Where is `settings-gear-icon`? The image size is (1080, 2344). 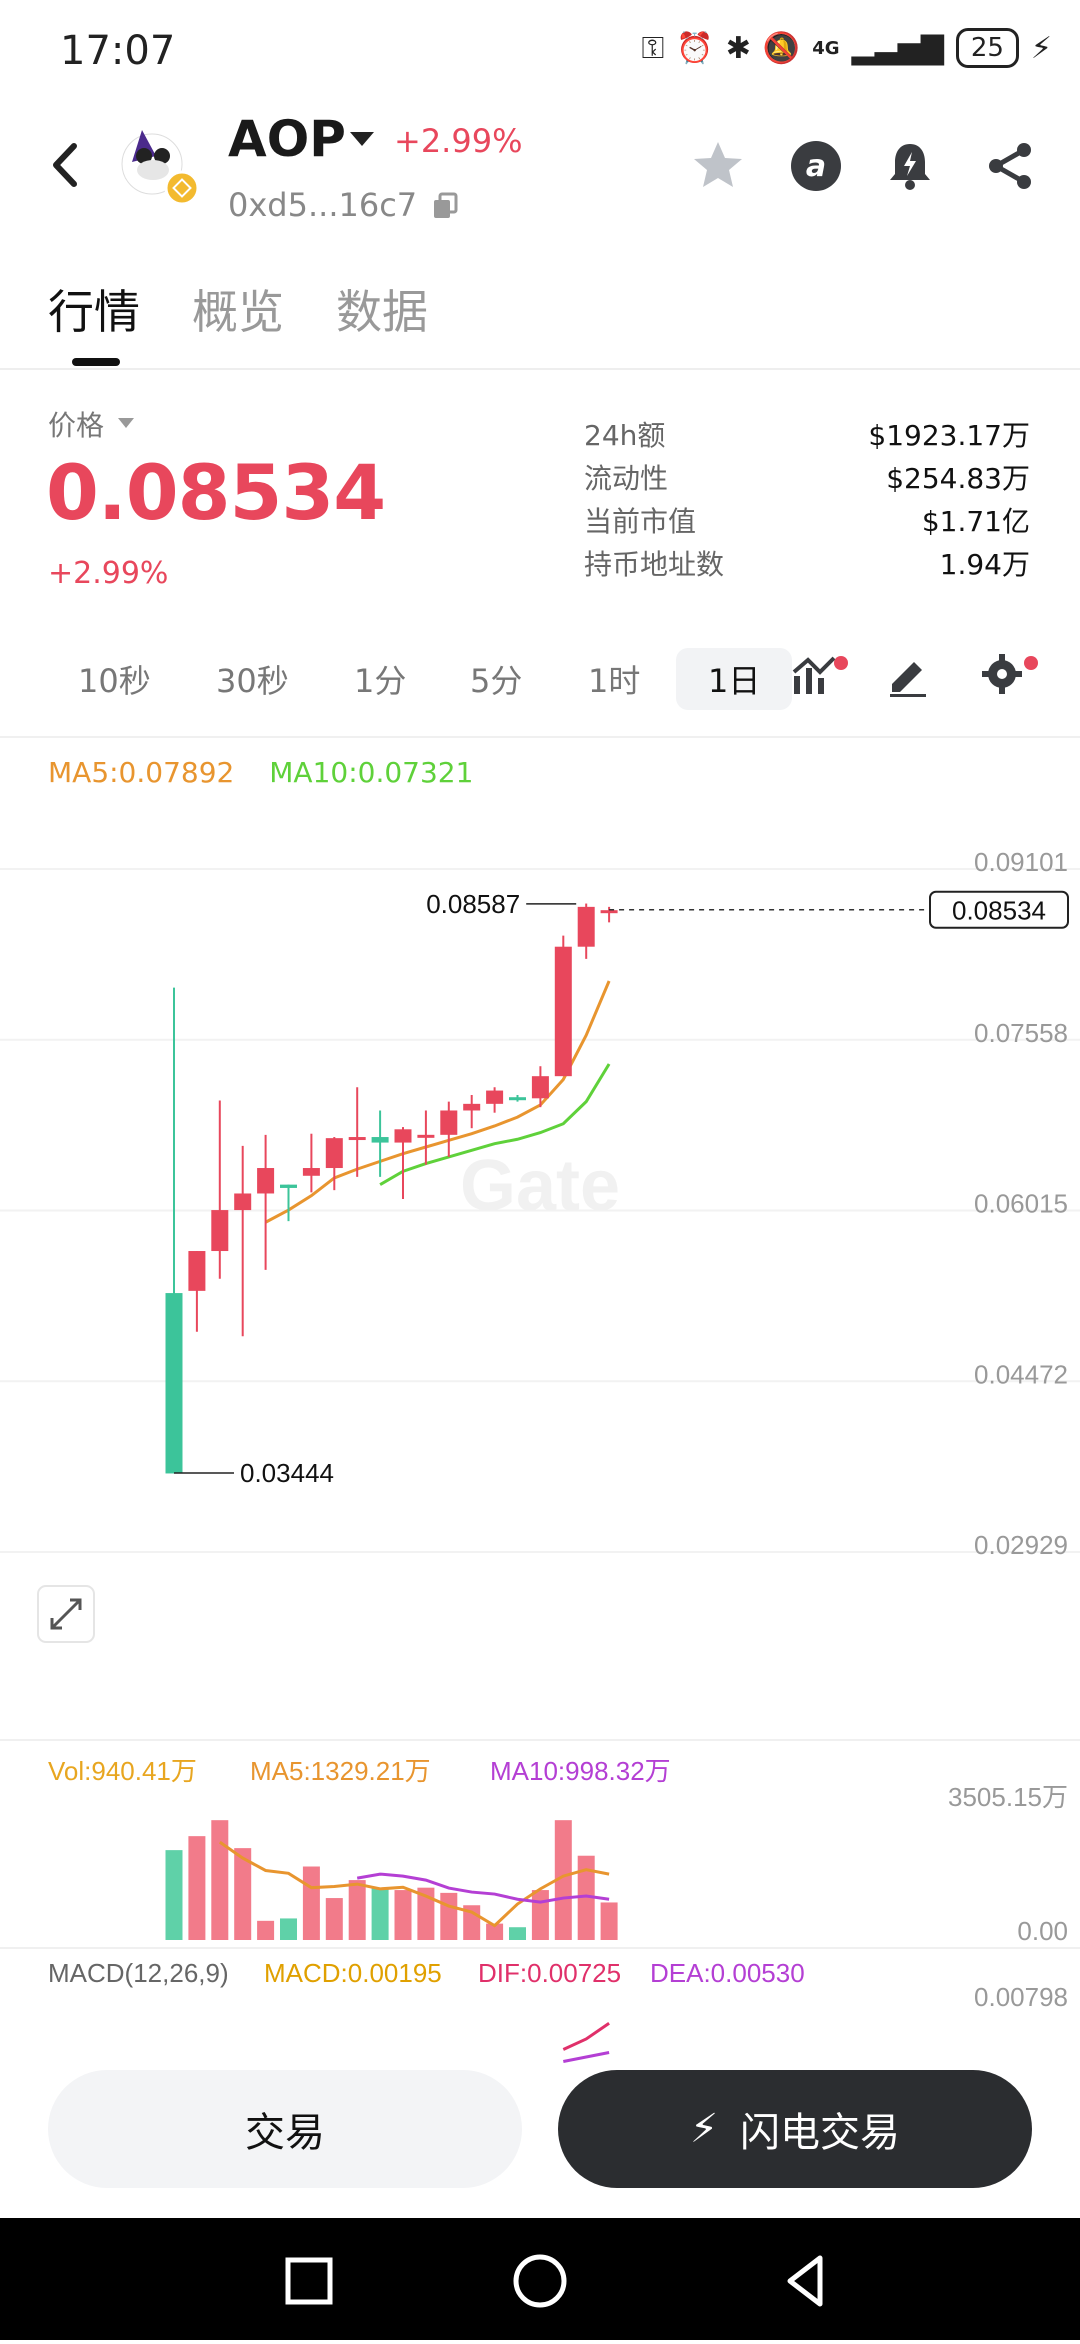
settings-gear-icon is located at coordinates (1002, 674).